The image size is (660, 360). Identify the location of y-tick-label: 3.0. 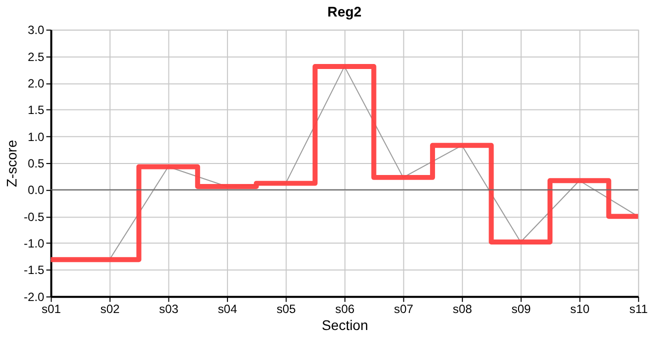
(36, 30).